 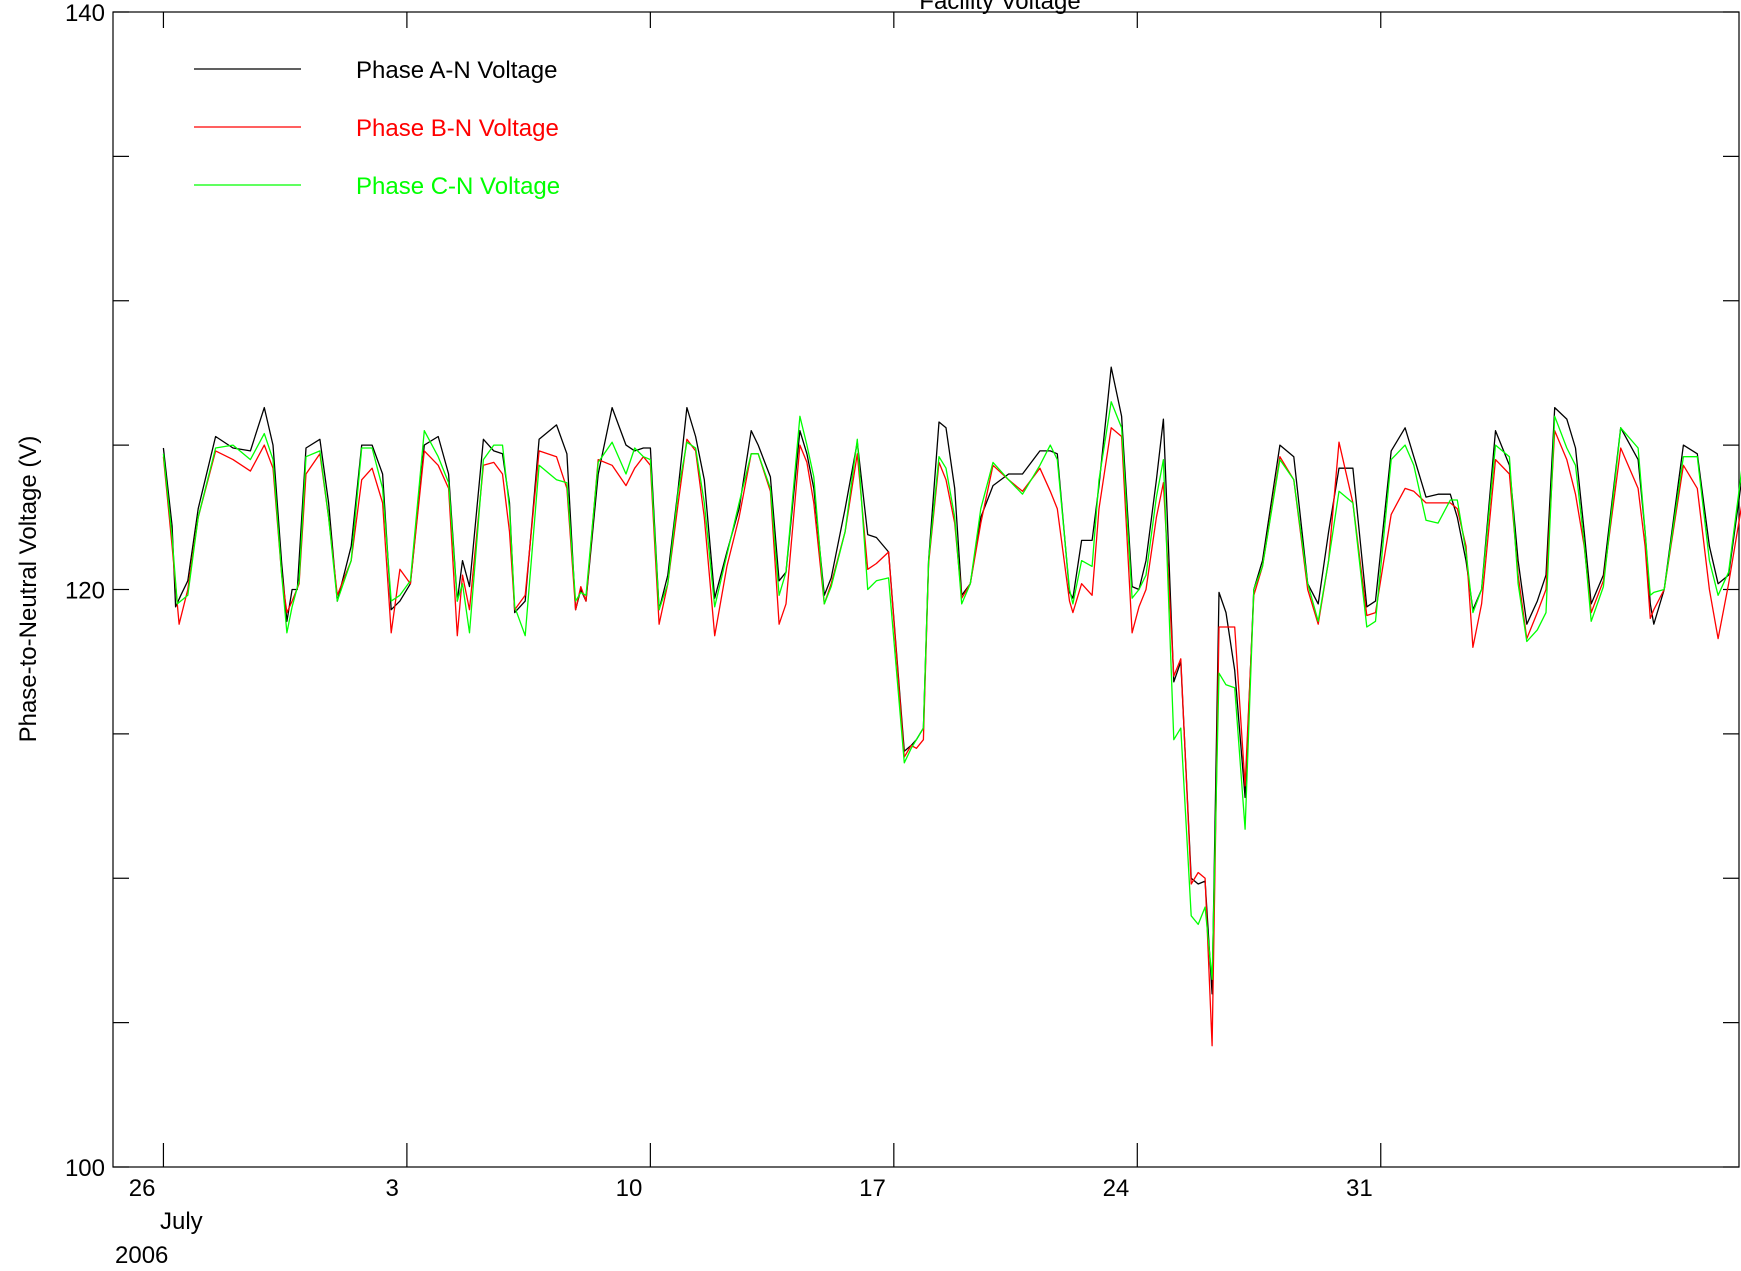 What do you see at coordinates (392, 1188) in the screenshot?
I see `x-tick-label: 3` at bounding box center [392, 1188].